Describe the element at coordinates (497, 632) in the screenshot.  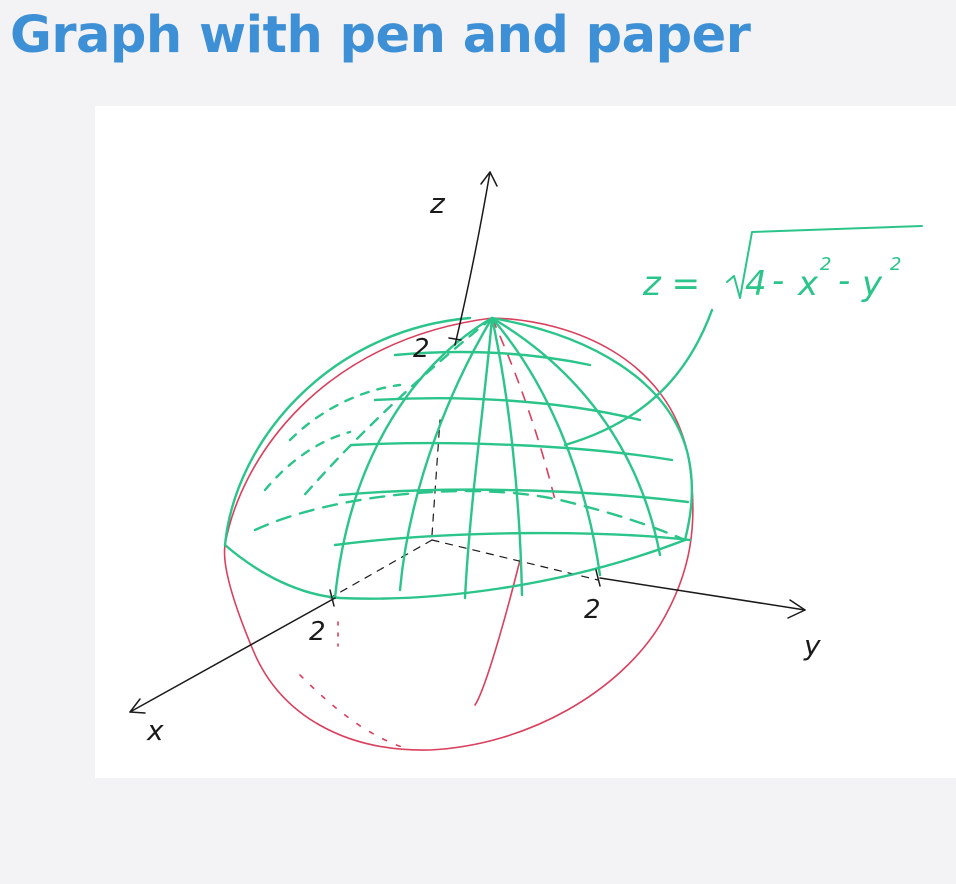
I see `sphere-front-meridian` at that location.